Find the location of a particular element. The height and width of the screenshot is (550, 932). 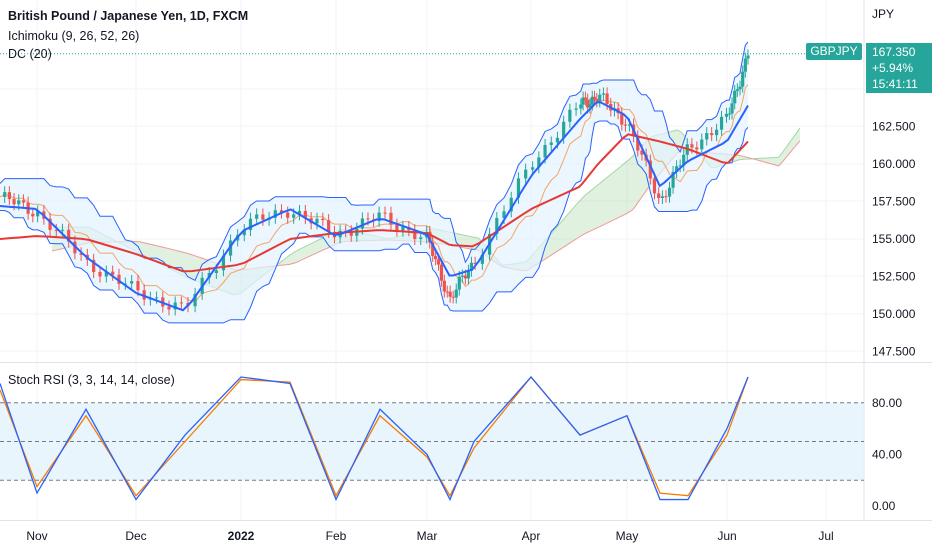

last-price-change: +5.94% is located at coordinates (893, 68).